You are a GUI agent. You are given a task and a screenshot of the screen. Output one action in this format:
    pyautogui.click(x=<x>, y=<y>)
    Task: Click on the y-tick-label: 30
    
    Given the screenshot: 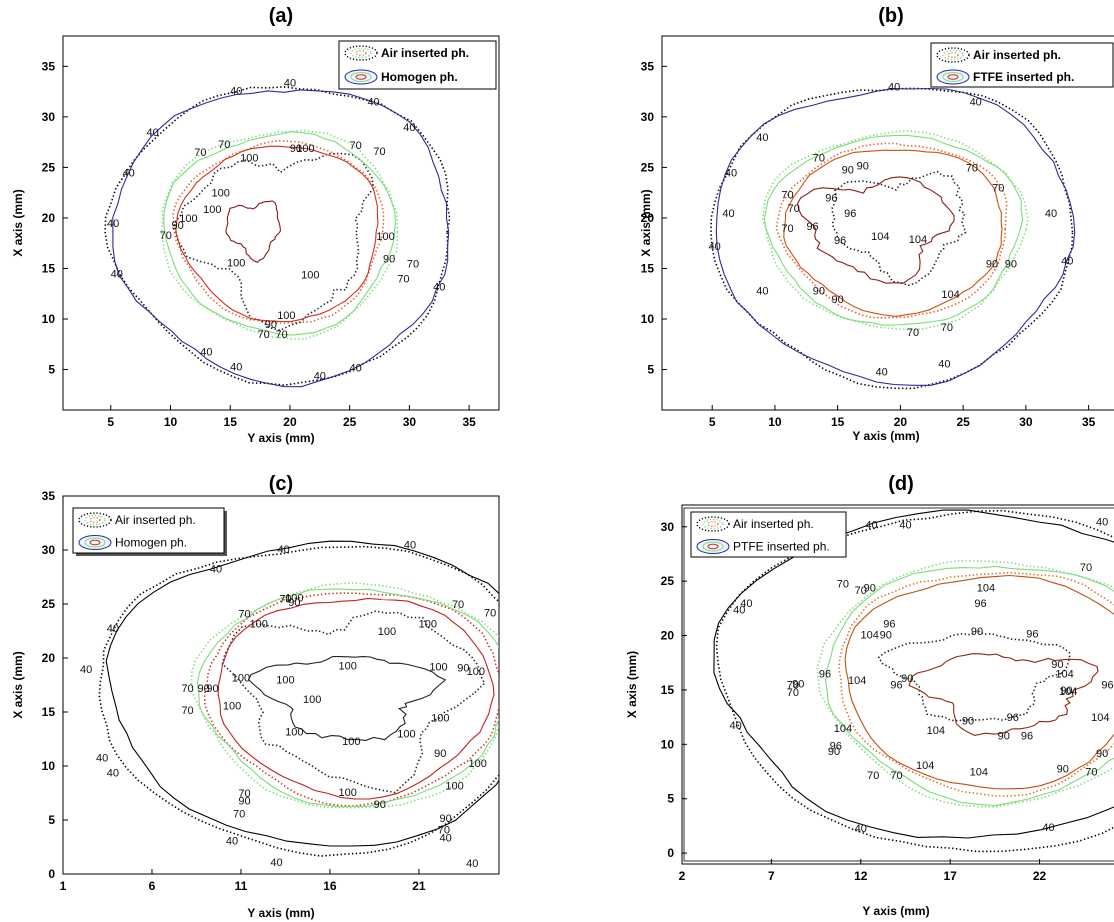 What is the action you would take?
    pyautogui.click(x=648, y=117)
    